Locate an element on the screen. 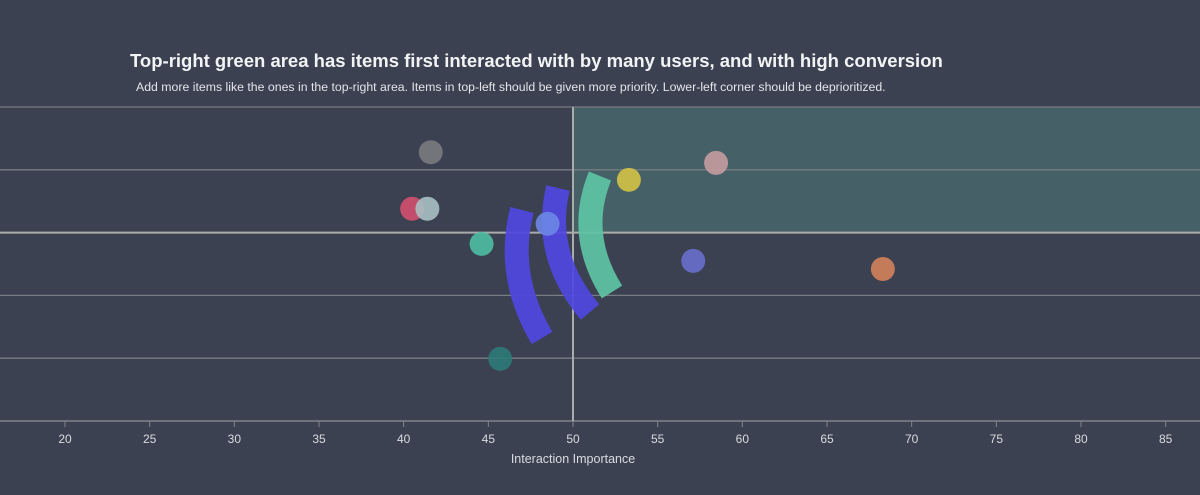 This screenshot has width=1200, height=495. x-tick-label: 75 is located at coordinates (997, 439).